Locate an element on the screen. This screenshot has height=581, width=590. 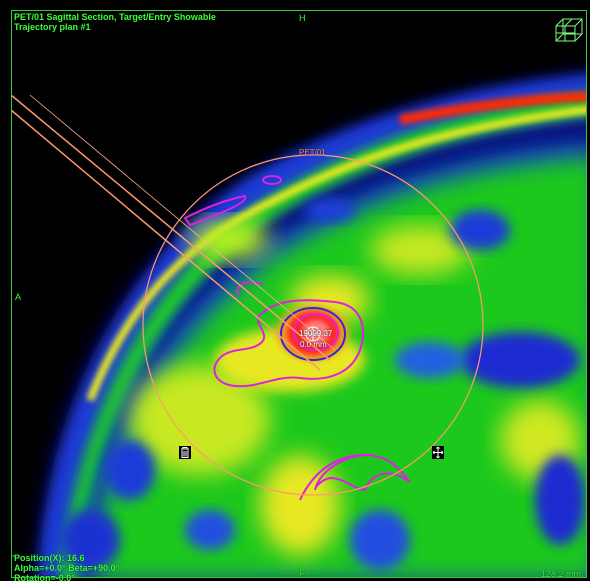
move-cross-icon is located at coordinates (438, 452).